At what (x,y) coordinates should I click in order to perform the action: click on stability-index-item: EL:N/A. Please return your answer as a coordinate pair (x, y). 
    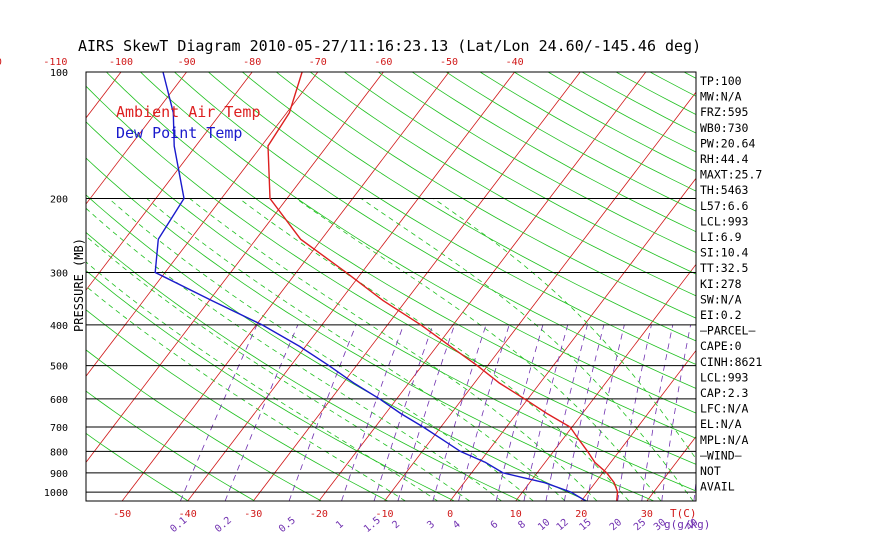
    Looking at the image, I should click on (721, 424).